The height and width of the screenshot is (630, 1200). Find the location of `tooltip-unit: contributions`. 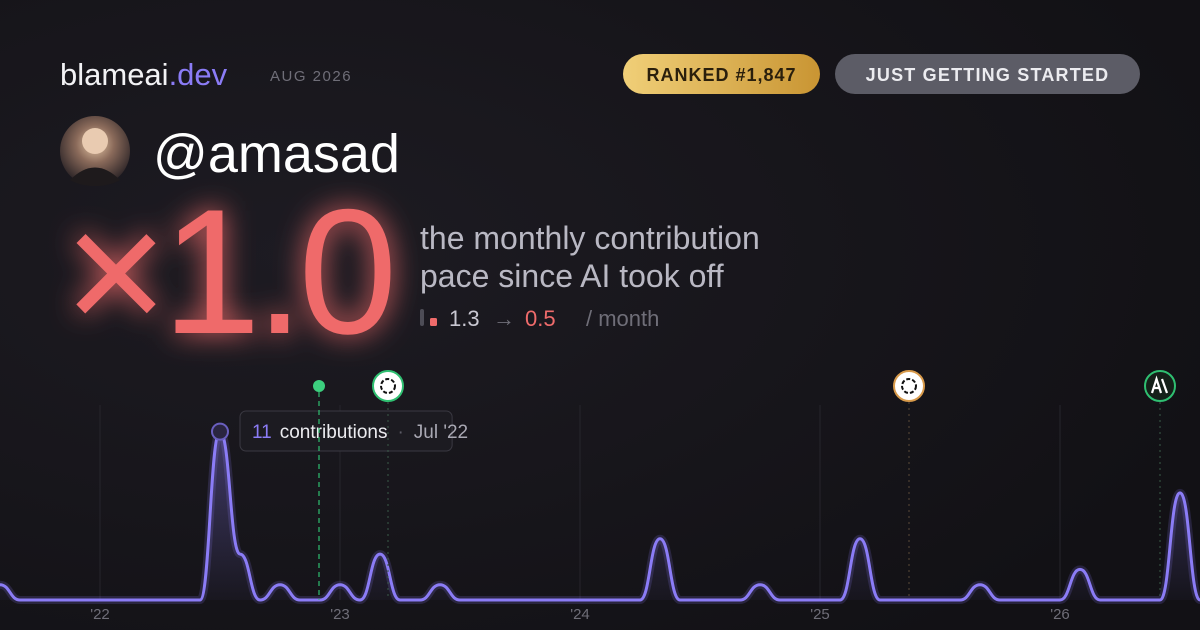

tooltip-unit: contributions is located at coordinates (334, 432).